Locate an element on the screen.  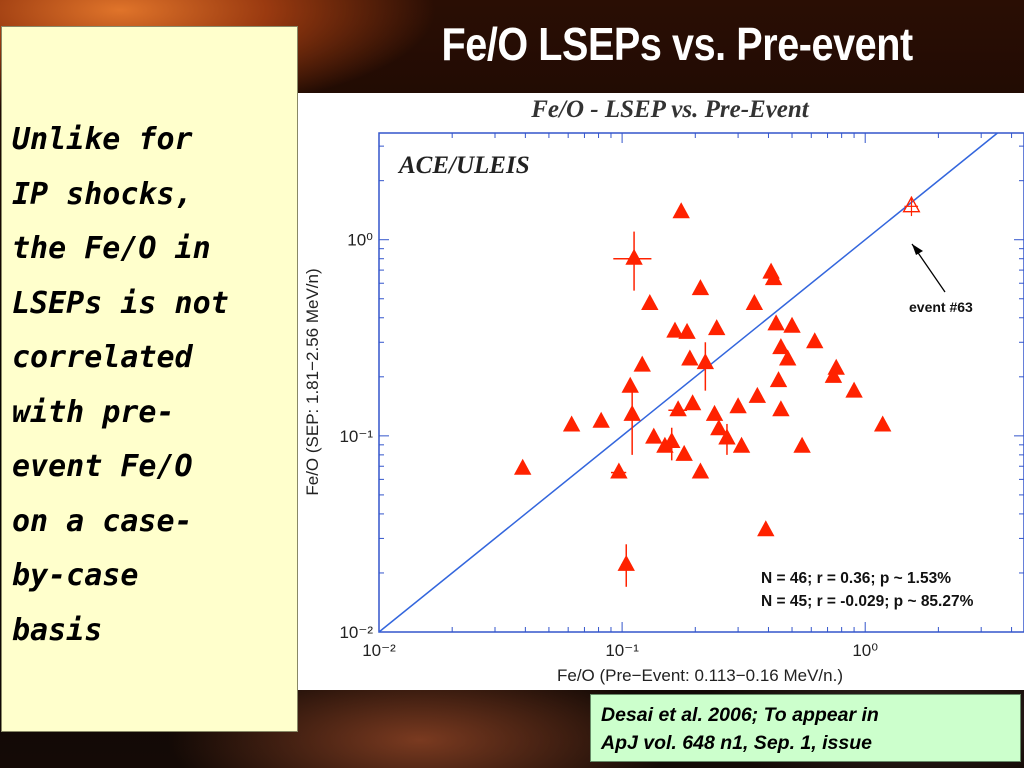
y-tick-label: 10⁻¹ is located at coordinates (356, 436).